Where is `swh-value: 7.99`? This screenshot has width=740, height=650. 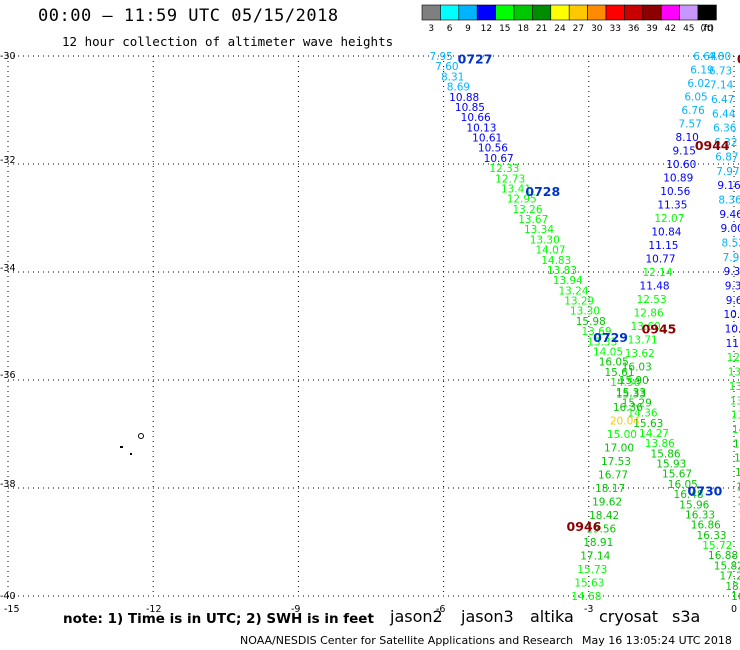
swh-value: 7.99 is located at coordinates (731, 258).